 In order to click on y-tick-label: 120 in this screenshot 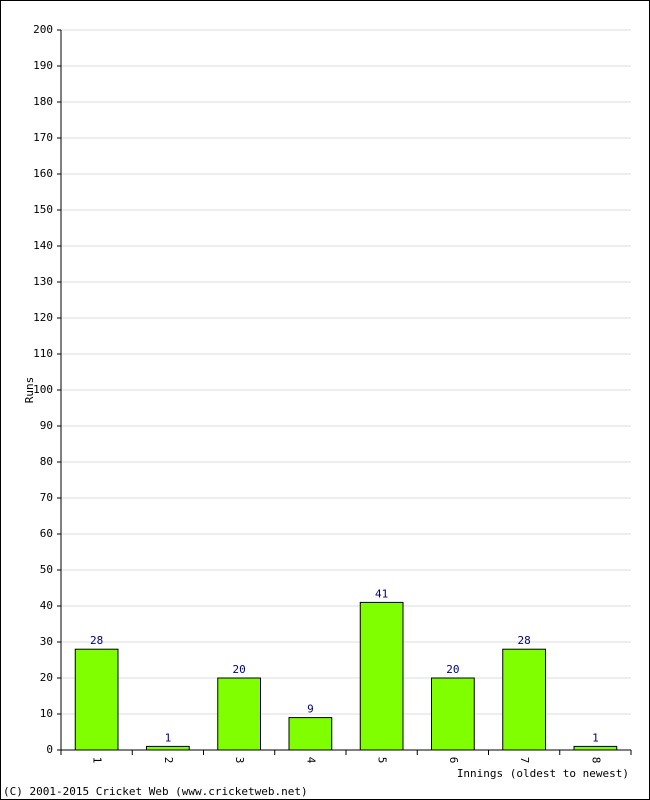, I will do `click(43, 317)`.